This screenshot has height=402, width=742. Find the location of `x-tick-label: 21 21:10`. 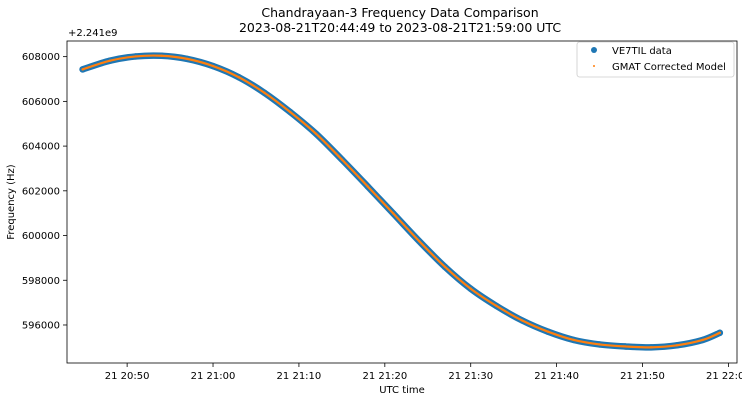

x-tick-label: 21 21:10 is located at coordinates (299, 376).